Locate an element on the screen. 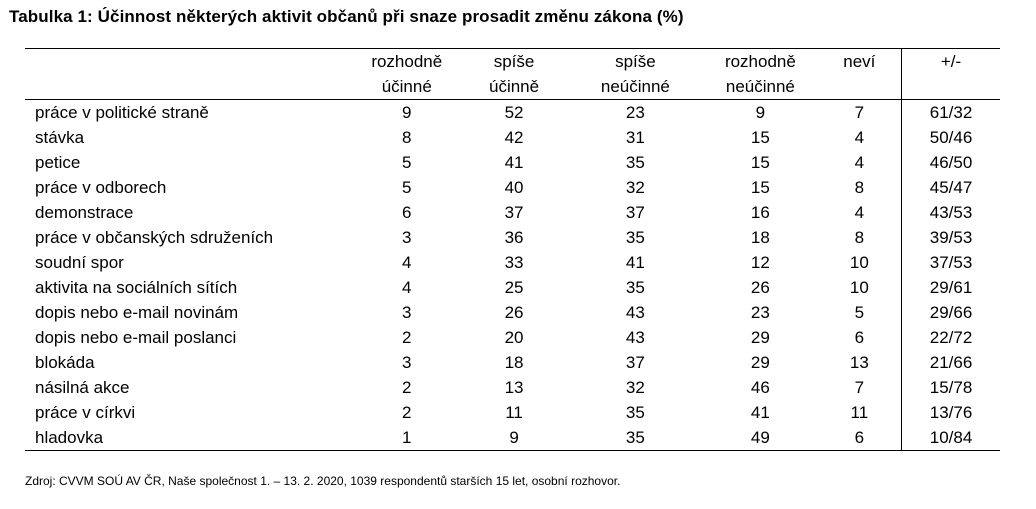  value-cell: 52 is located at coordinates (514, 112).